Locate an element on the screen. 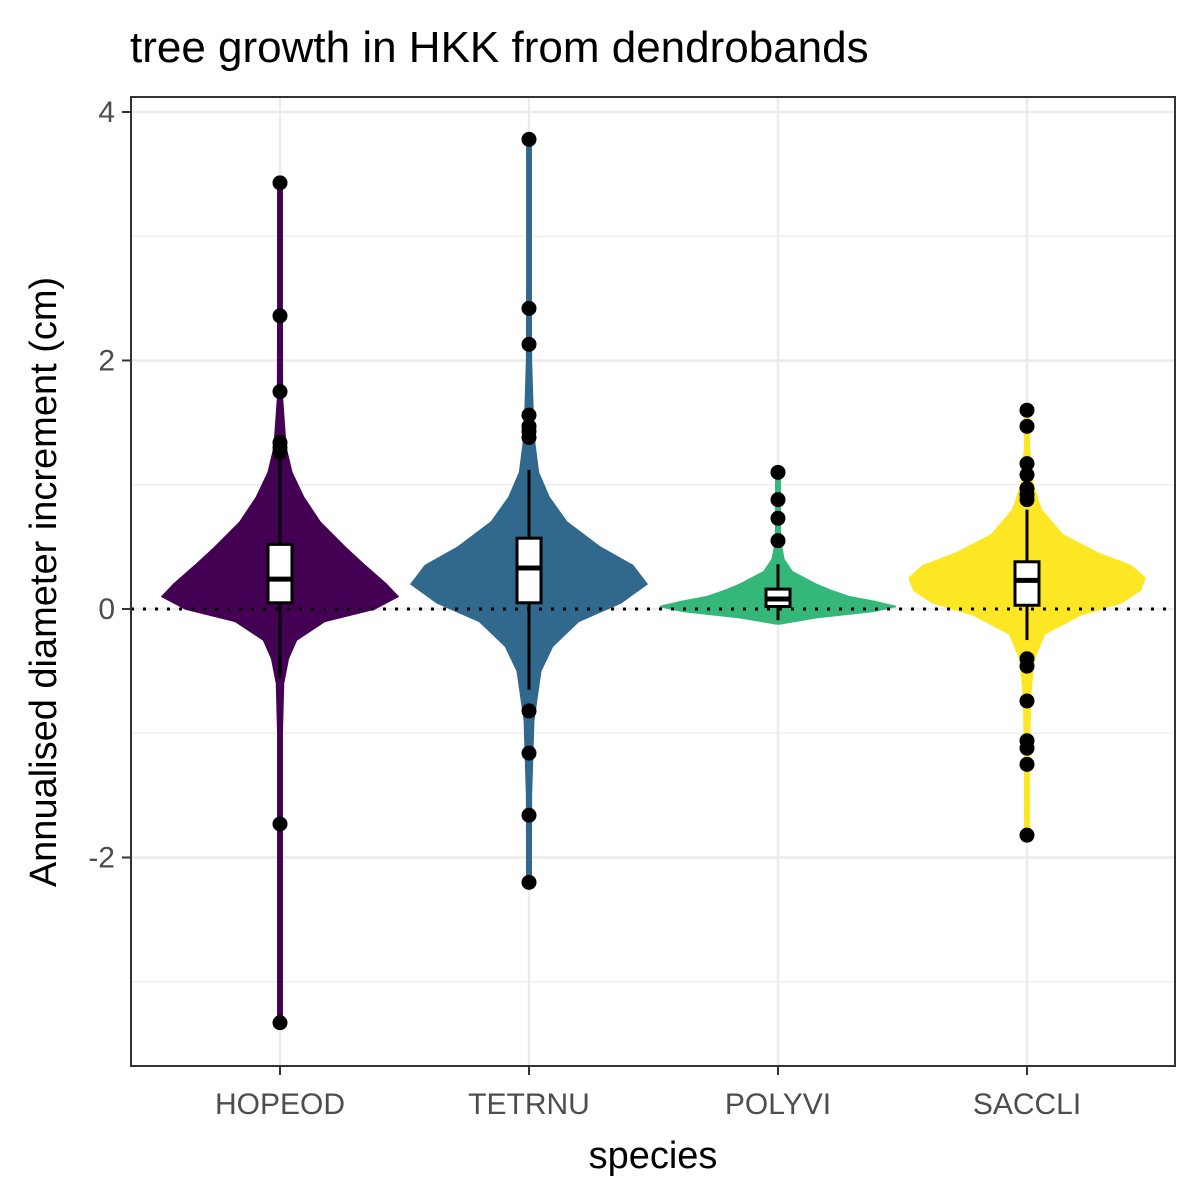  x-tick-label-saccli: SACCLI is located at coordinates (1027, 1104).